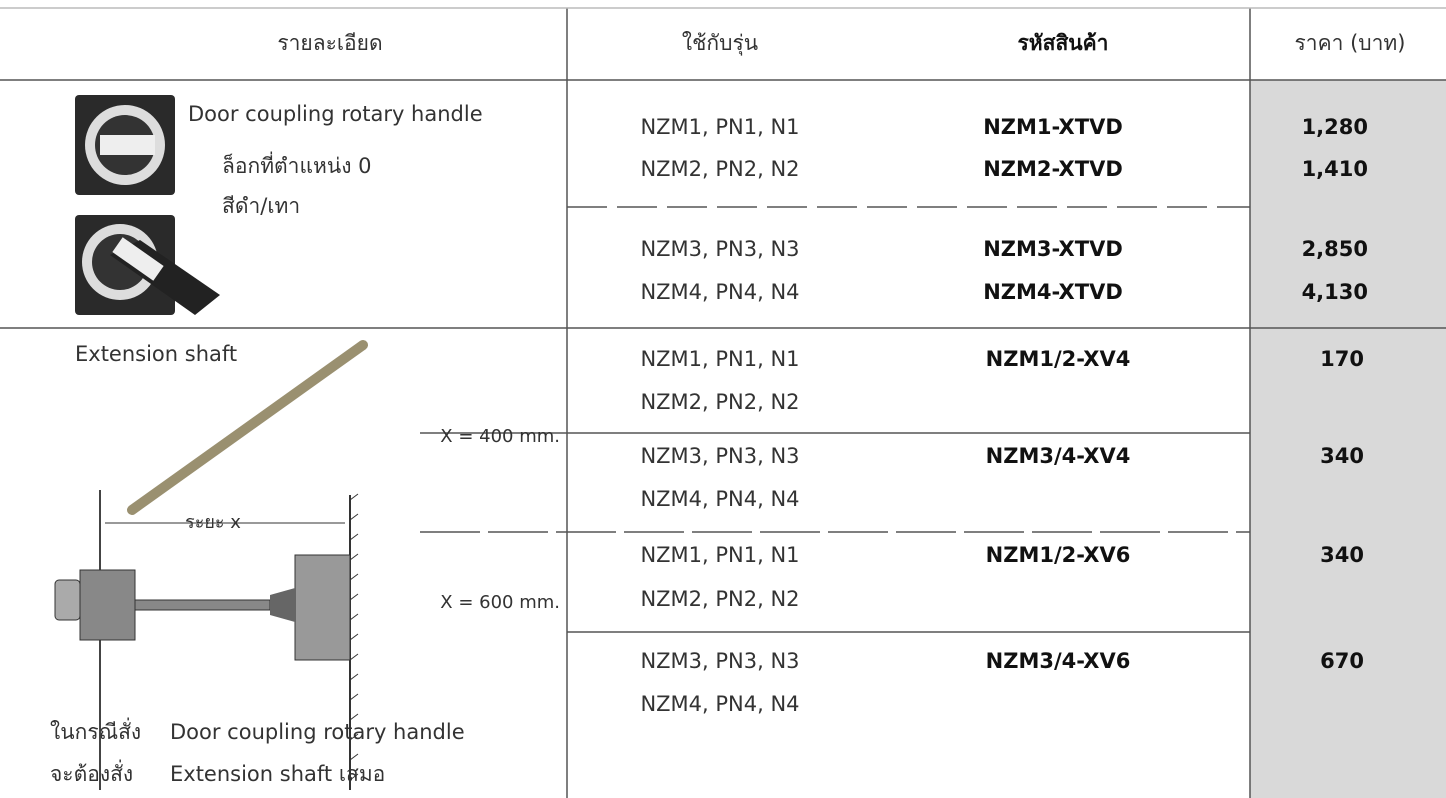 The image size is (1446, 798). I want to click on description: Door coupling rotary handle, so click(335, 114).